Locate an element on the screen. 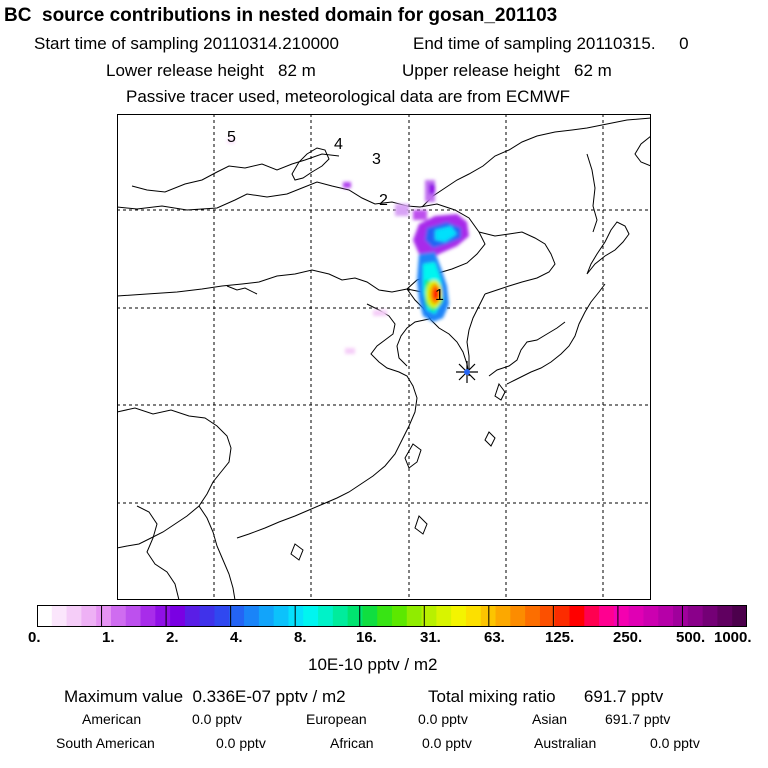 The width and height of the screenshot is (768, 768). russia-border-west is located at coordinates (235, 173).